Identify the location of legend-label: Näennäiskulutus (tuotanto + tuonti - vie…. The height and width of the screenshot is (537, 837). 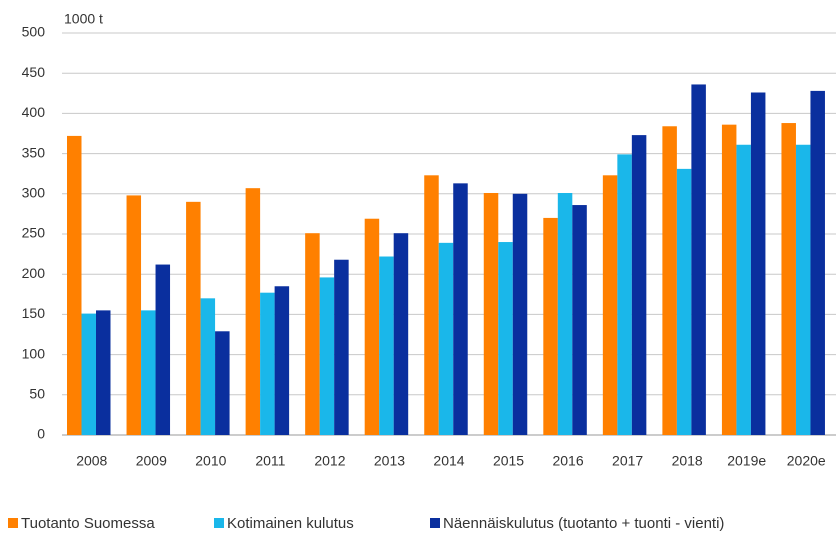
(583, 523).